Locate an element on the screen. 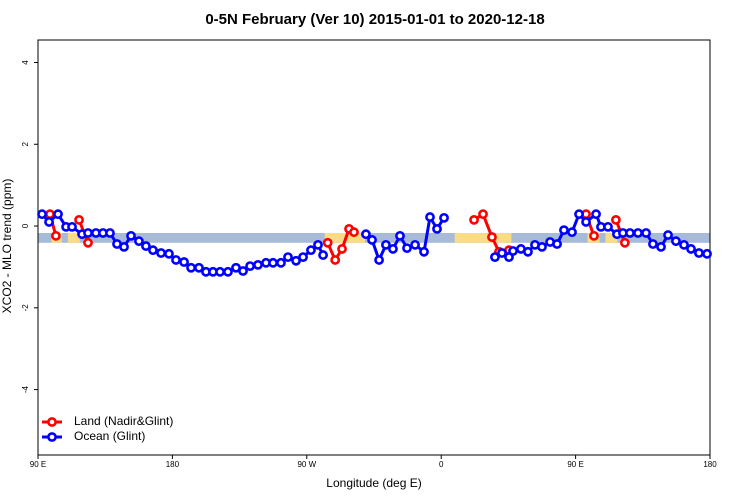  y-tick-label: -2 is located at coordinates (25, 308).